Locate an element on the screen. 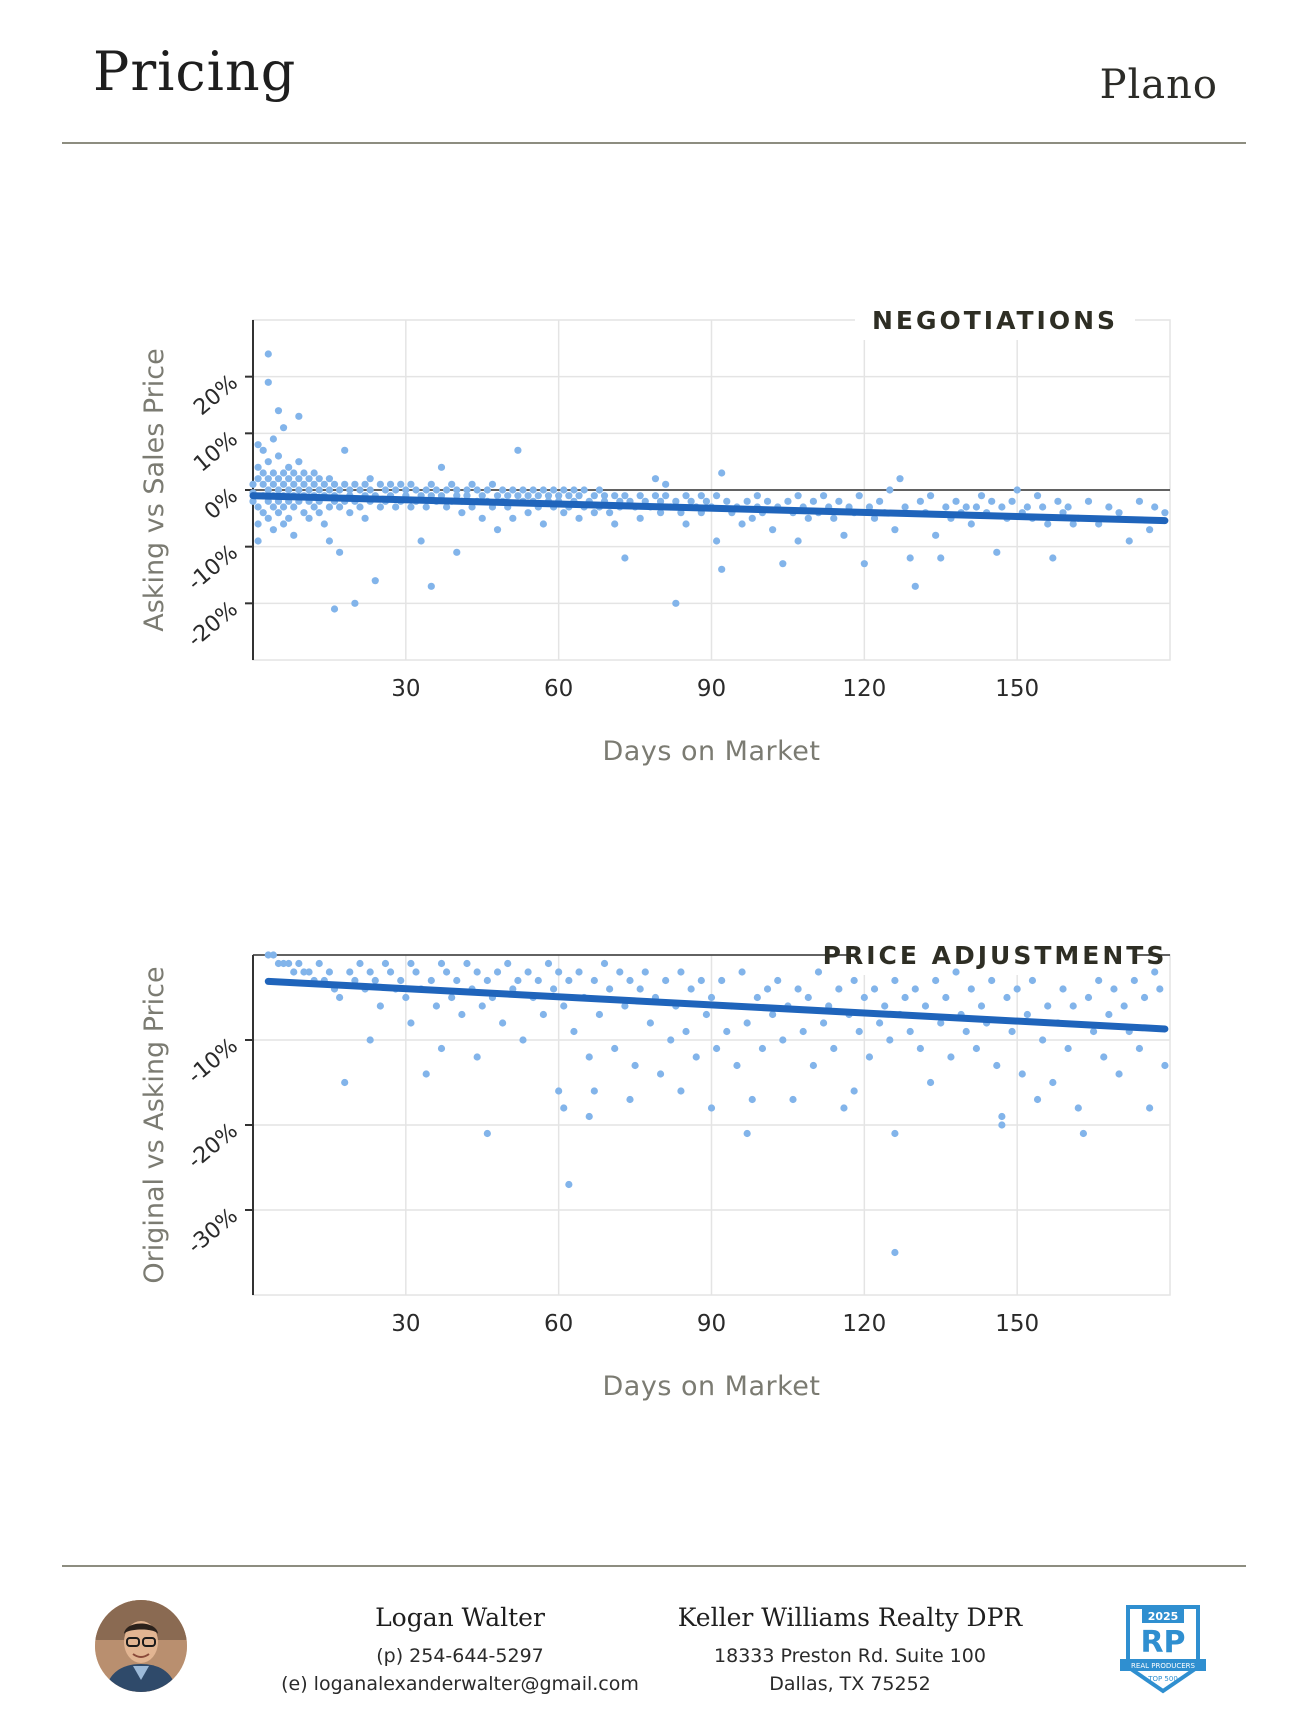 The height and width of the screenshot is (1710, 1306). y-axis-title: Original vs Asking Price is located at coordinates (154, 1124).